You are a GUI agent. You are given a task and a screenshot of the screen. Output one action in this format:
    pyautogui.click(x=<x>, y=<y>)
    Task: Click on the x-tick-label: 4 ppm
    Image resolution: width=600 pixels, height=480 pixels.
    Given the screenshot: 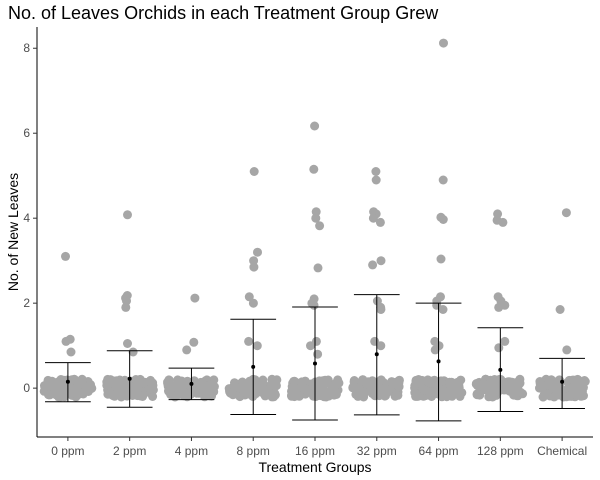 What is the action you would take?
    pyautogui.click(x=191, y=451)
    